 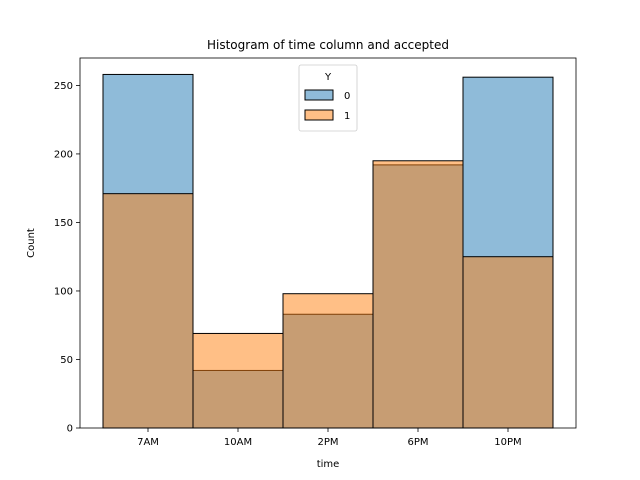 What do you see at coordinates (417, 442) in the screenshot?
I see `x-tick-label: 6PM` at bounding box center [417, 442].